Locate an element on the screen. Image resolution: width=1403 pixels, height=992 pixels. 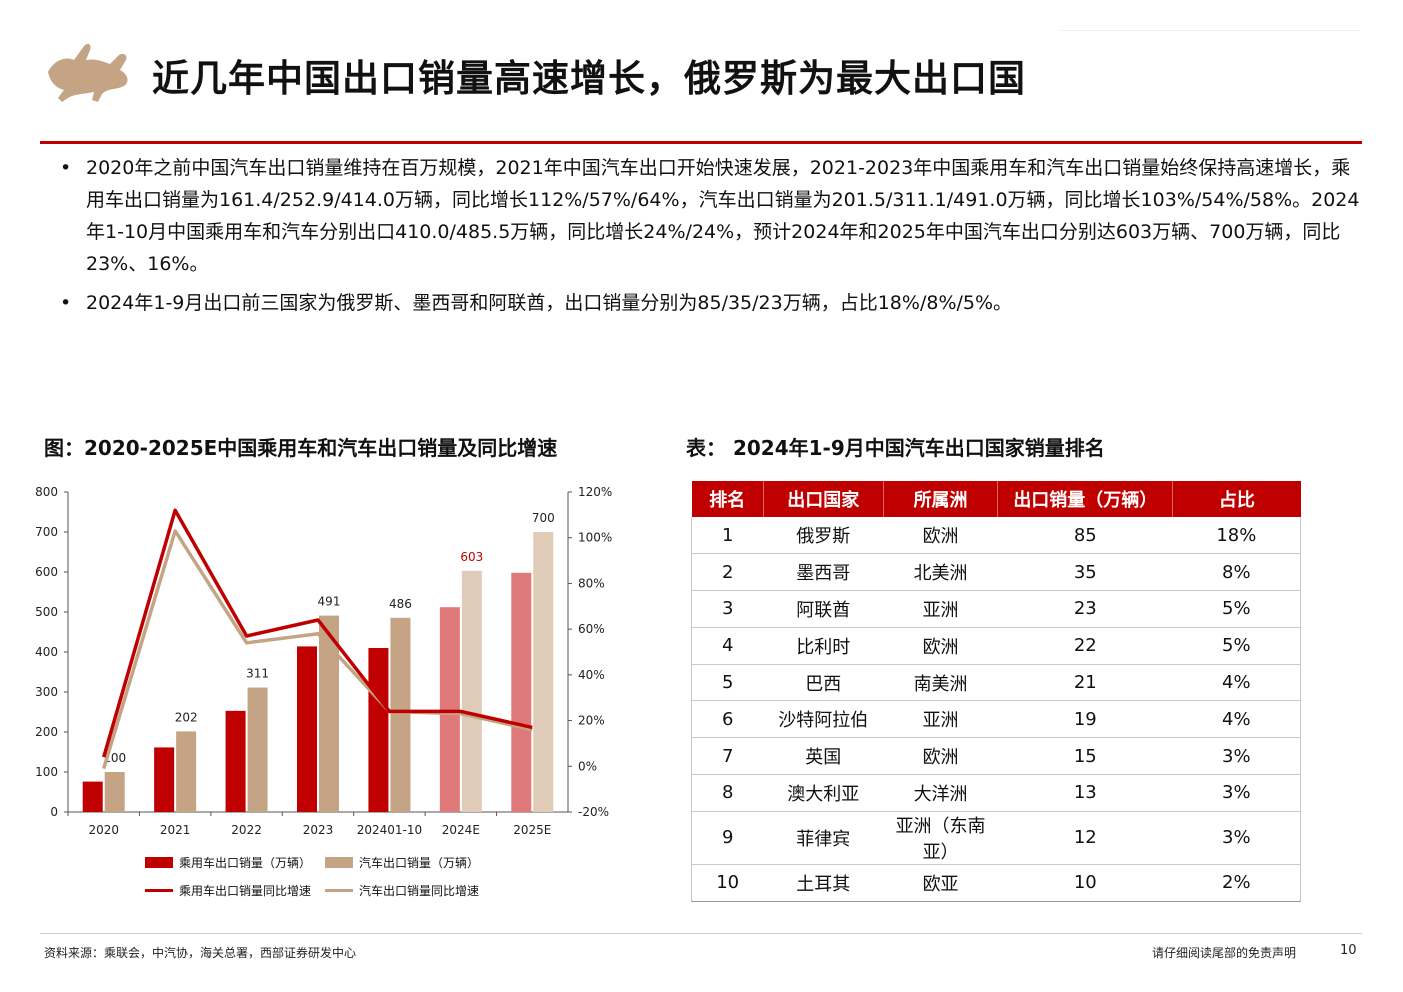
table-cell: 墨西哥 is located at coordinates (823, 572).